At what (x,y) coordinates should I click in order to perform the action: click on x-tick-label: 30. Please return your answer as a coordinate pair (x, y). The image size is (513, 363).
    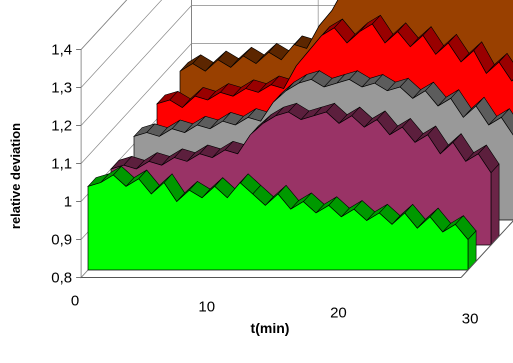
    Looking at the image, I should click on (470, 319).